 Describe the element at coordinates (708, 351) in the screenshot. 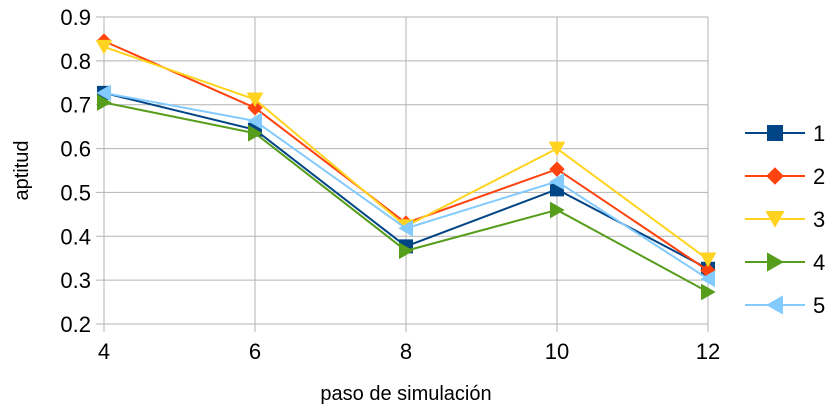

I see `x-tick-label: 12` at that location.